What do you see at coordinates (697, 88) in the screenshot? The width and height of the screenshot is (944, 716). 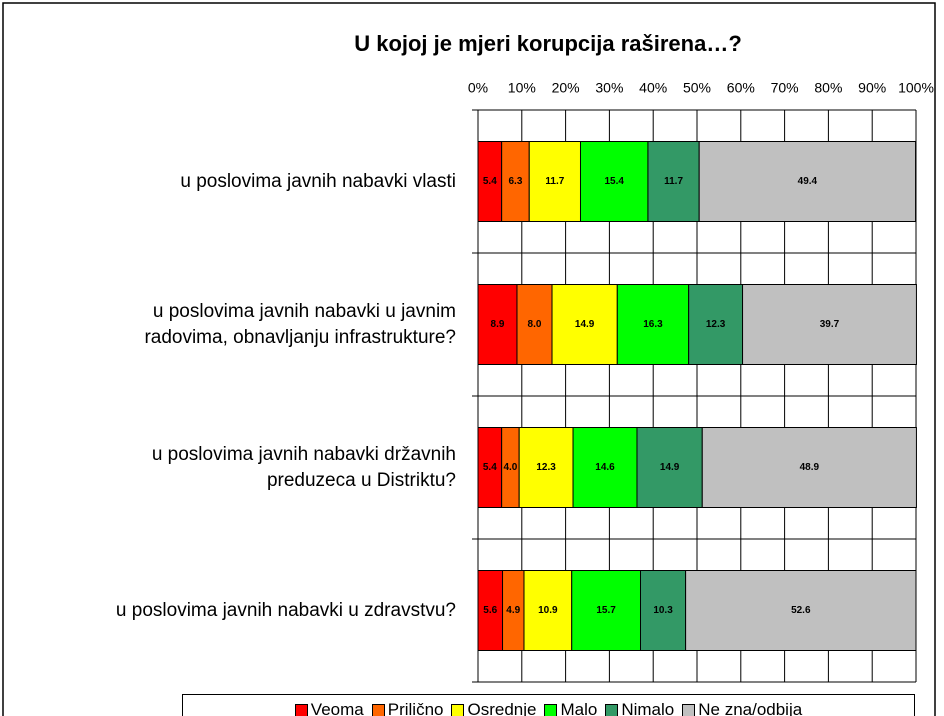 I see `x-tick-label: 50%` at bounding box center [697, 88].